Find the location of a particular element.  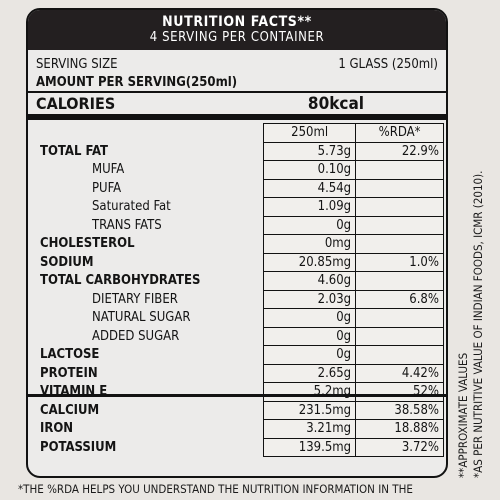

nutrient-label: TOTAL CARBOHYDRATES is located at coordinates (120, 281).